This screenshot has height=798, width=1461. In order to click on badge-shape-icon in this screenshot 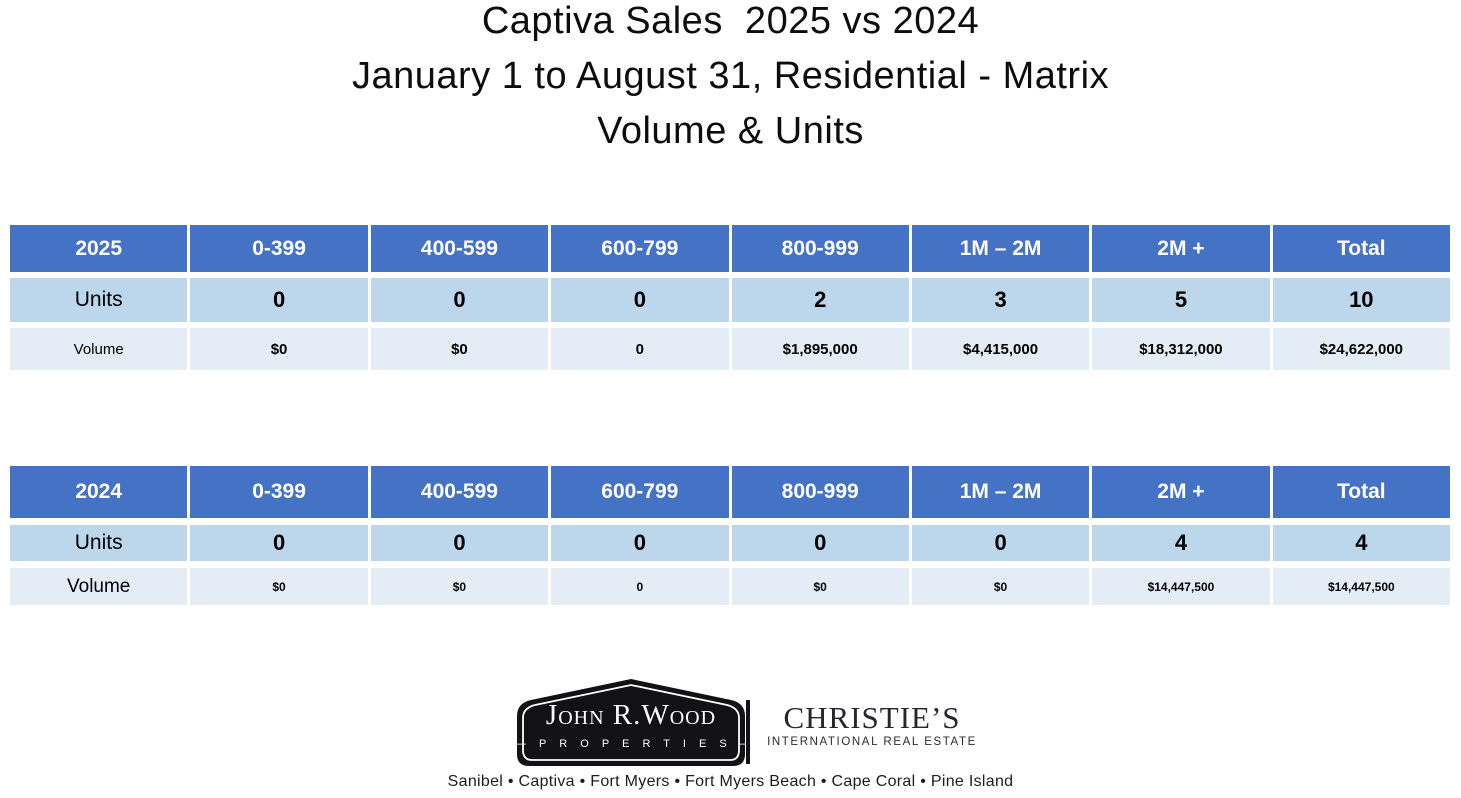, I will do `click(631, 722)`.